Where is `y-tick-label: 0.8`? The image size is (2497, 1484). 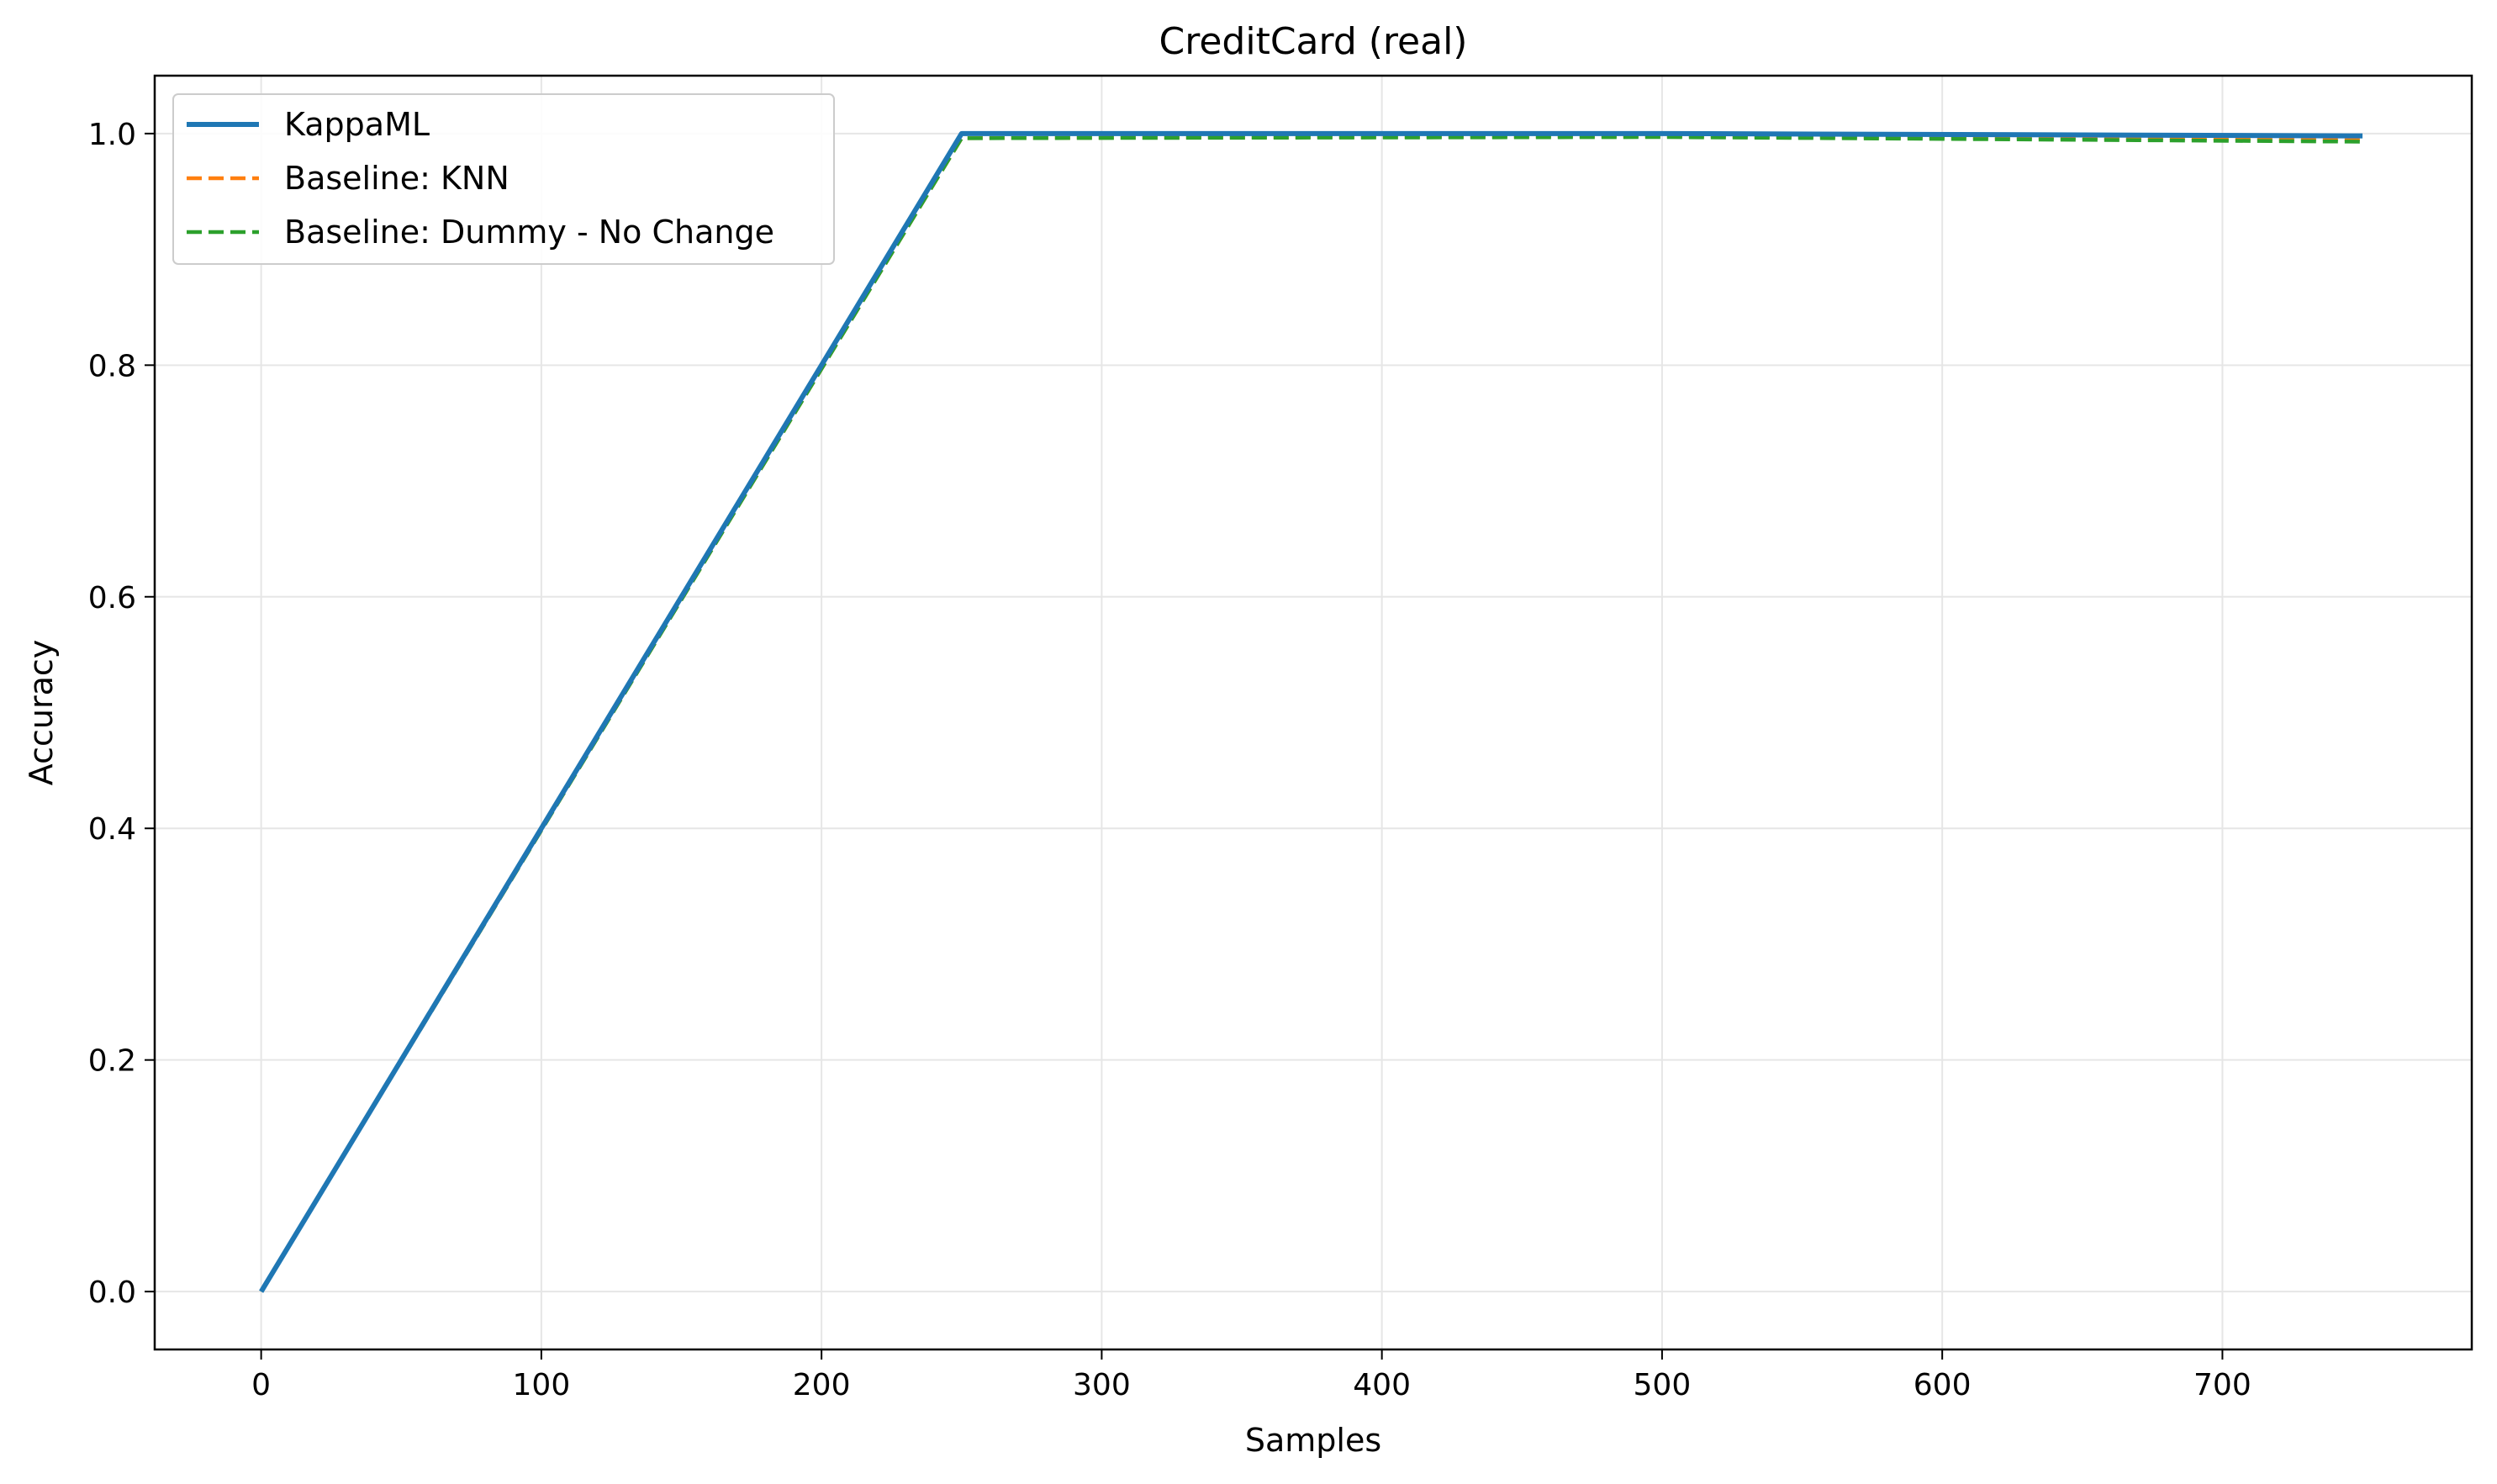 y-tick-label: 0.8 is located at coordinates (112, 366).